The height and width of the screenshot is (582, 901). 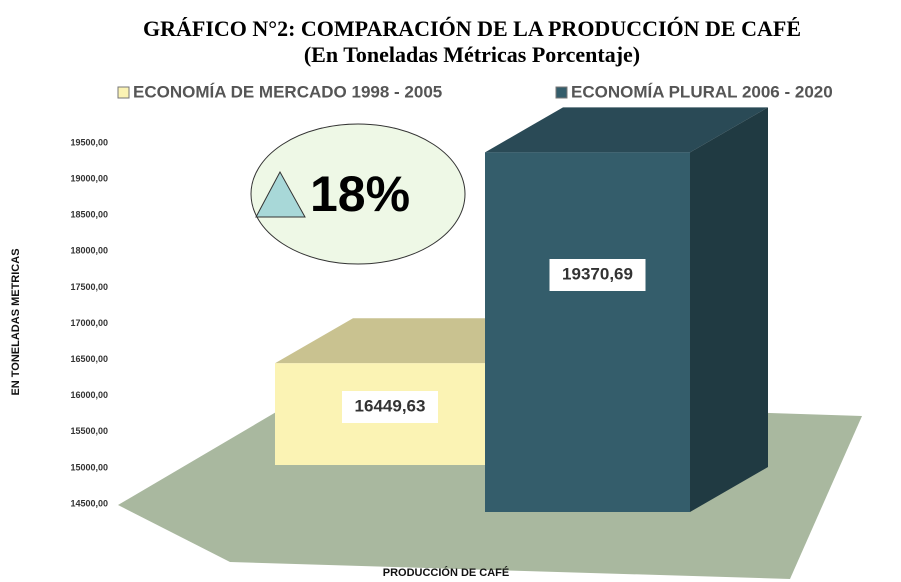 I want to click on legend-label: ECONOMÍA PLURAL 2006 - 2020, so click(x=702, y=91).